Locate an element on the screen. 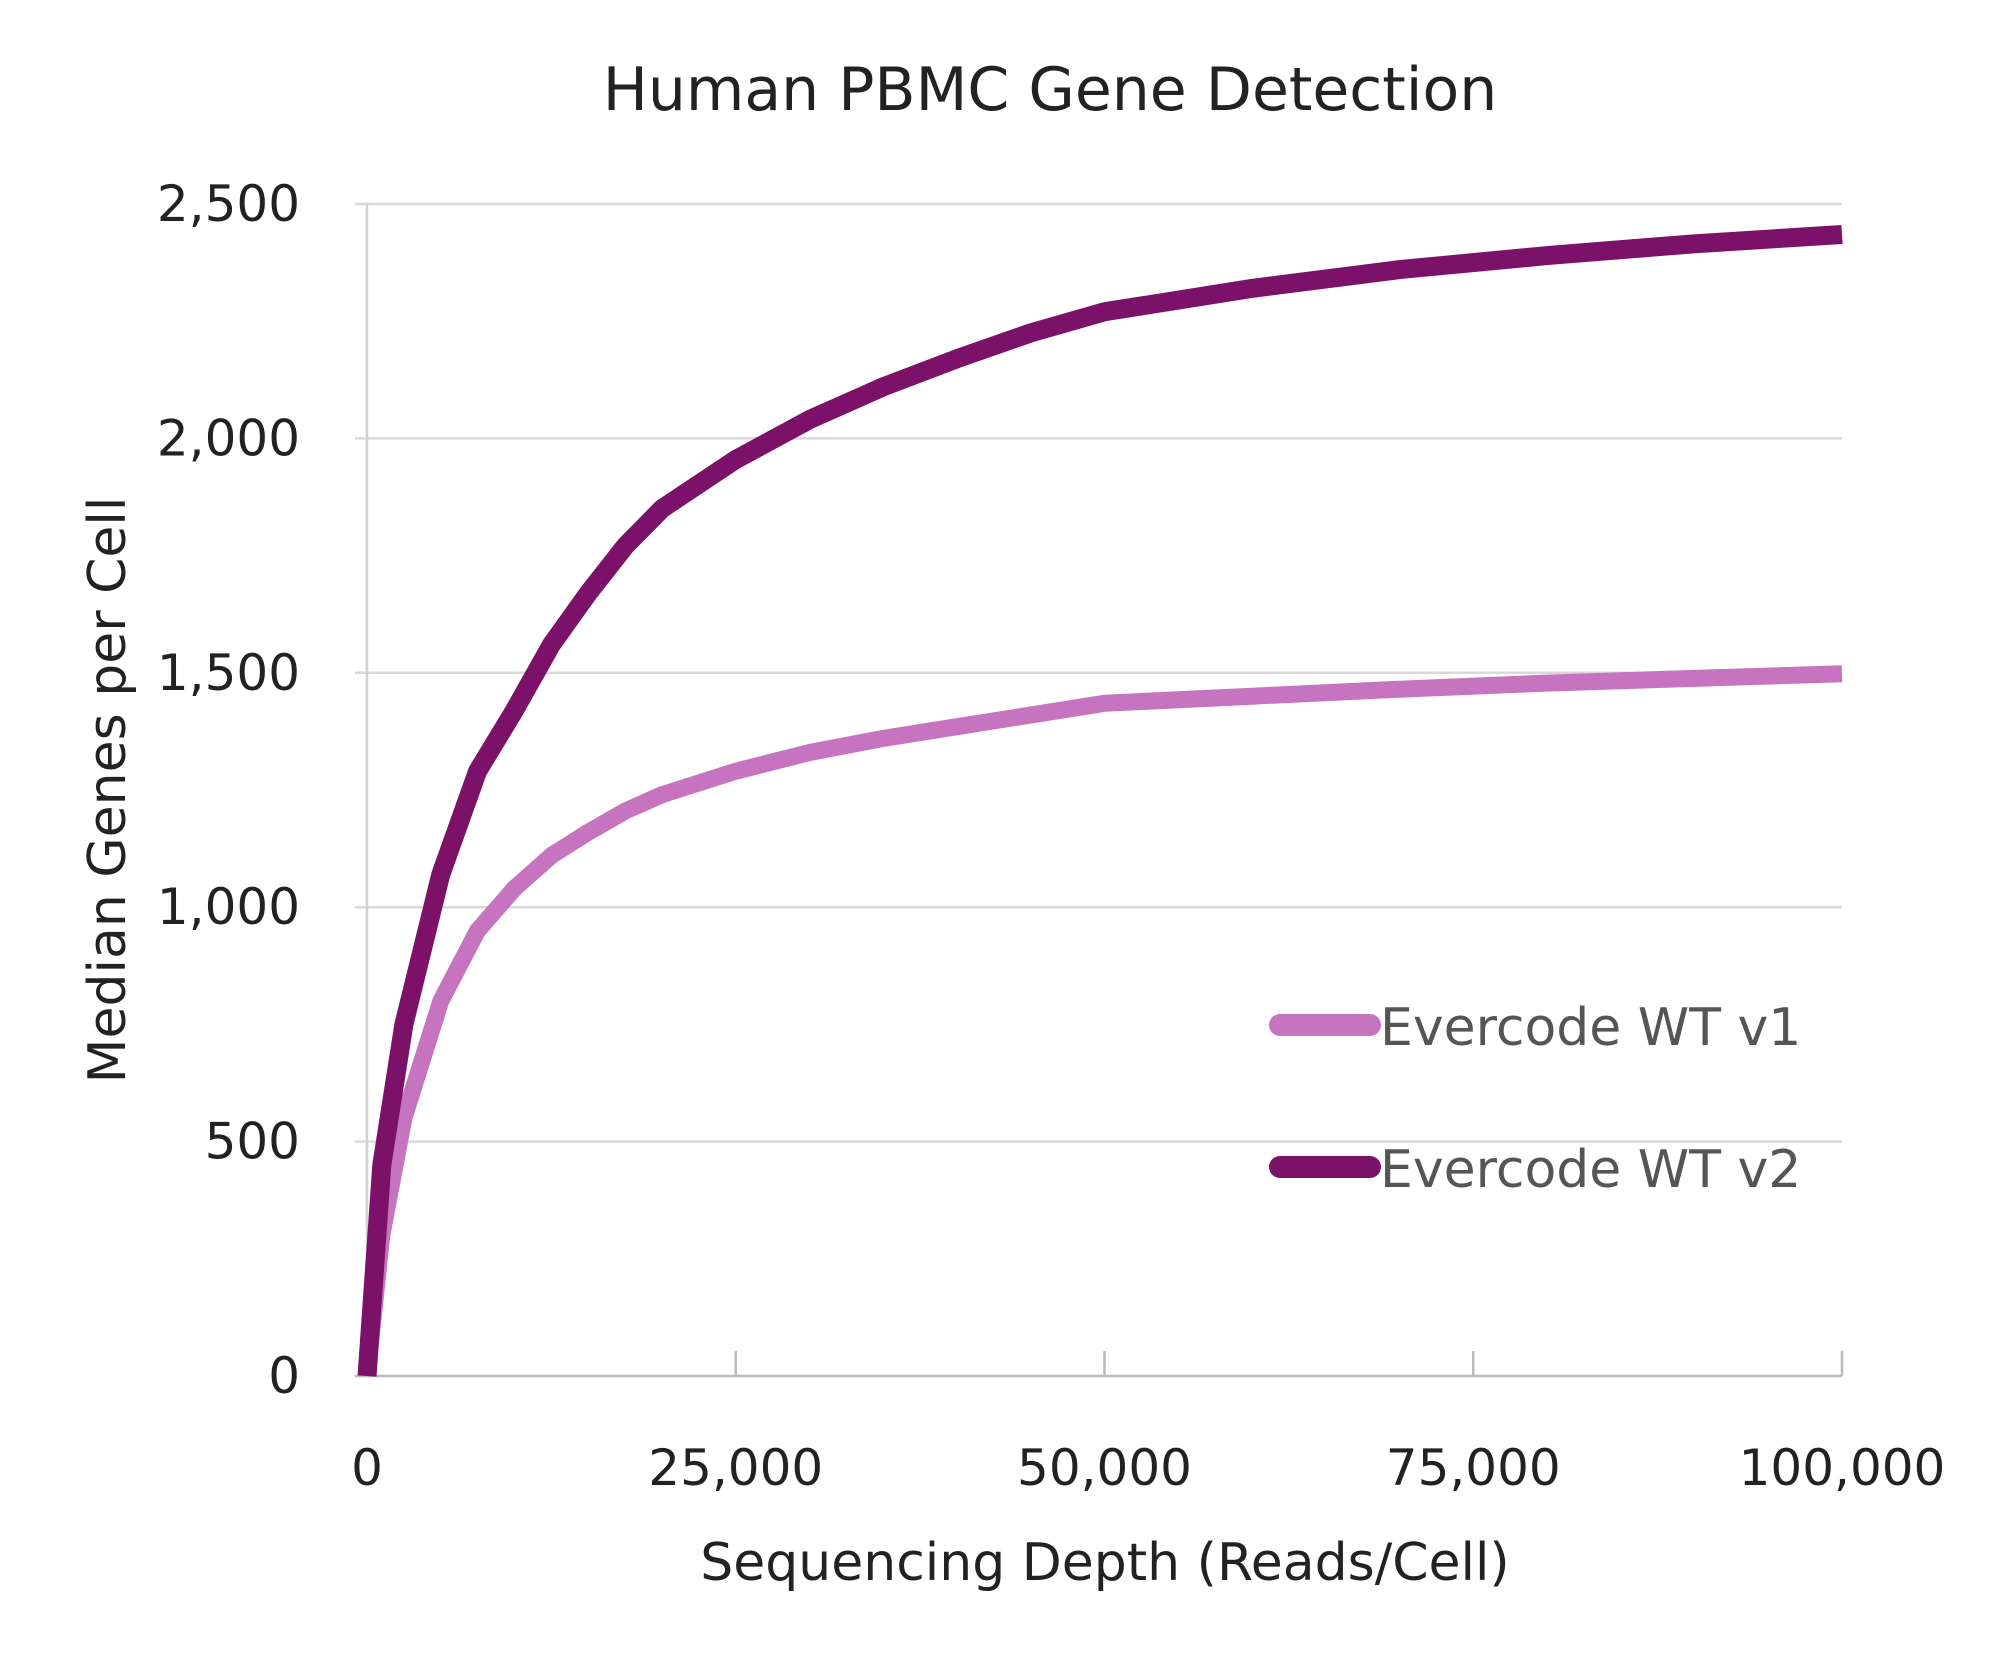  legend-label: Evercode WT v1 is located at coordinates (1590, 1028).